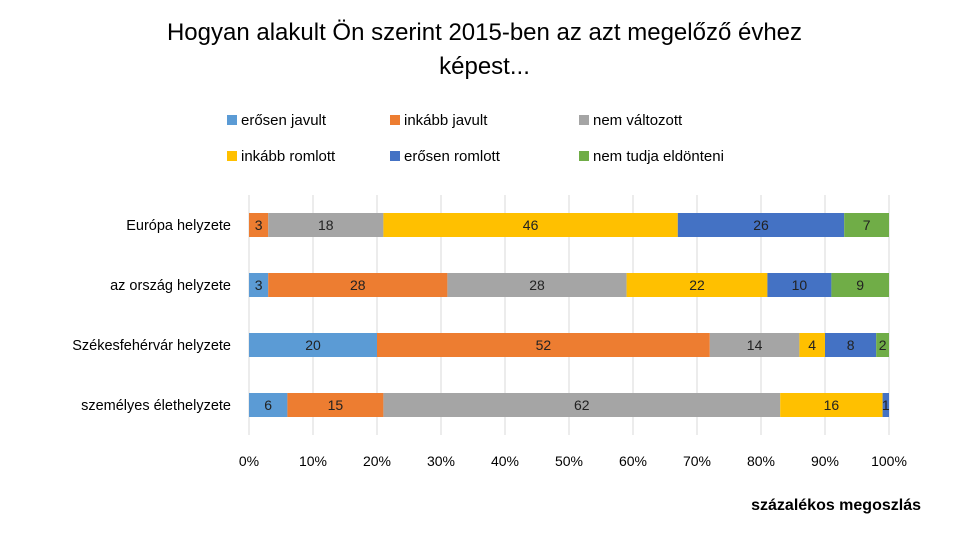 This screenshot has height=543, width=969. I want to click on x-tick-label: 30%, so click(441, 461).